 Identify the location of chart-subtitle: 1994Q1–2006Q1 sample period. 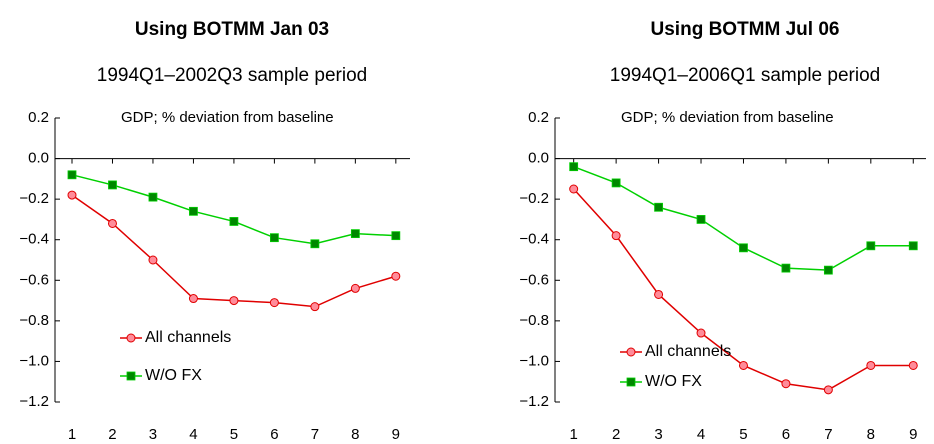
(745, 75).